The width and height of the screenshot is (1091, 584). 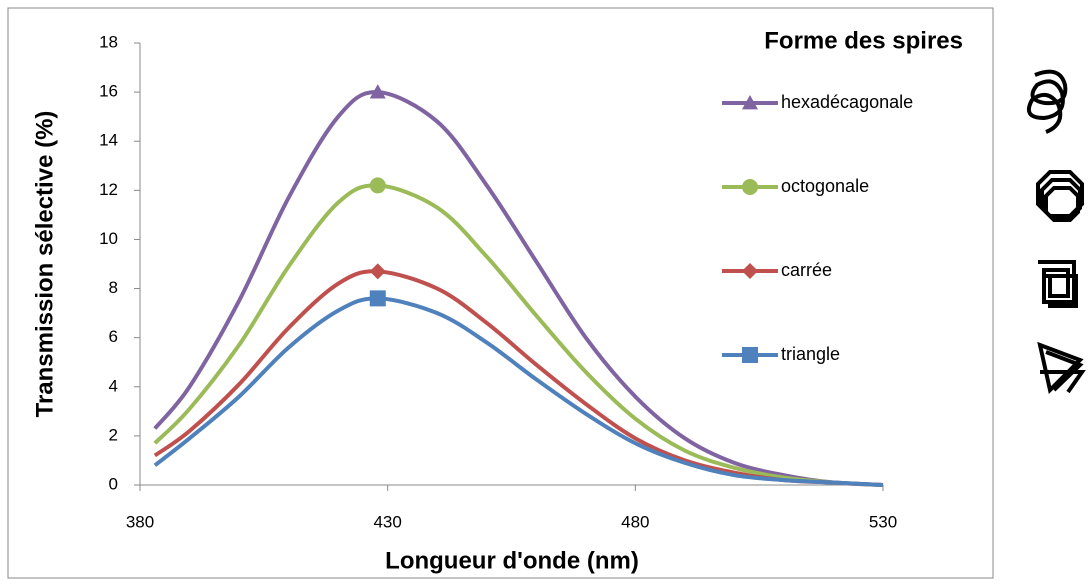 I want to click on octagon-icon, so click(x=1060, y=196).